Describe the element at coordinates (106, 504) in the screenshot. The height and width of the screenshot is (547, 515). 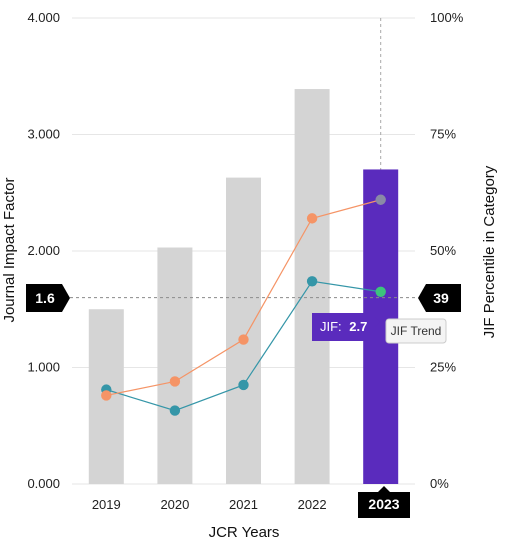
I see `x-tick-label: 2019` at that location.